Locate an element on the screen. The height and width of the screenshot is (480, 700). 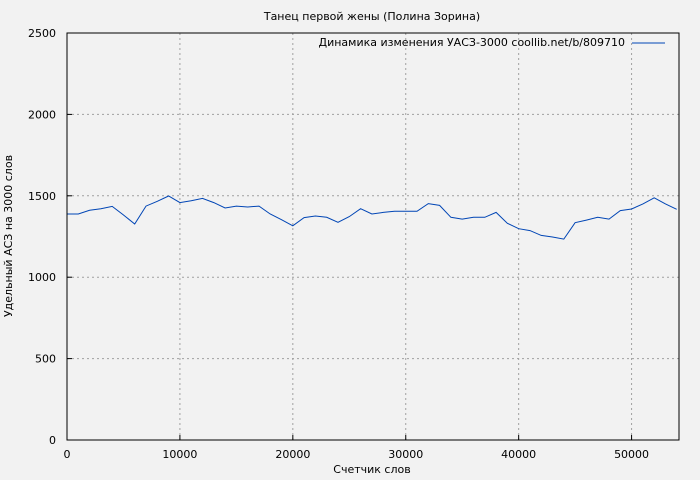
x-tick-label: 20000 is located at coordinates (292, 454).